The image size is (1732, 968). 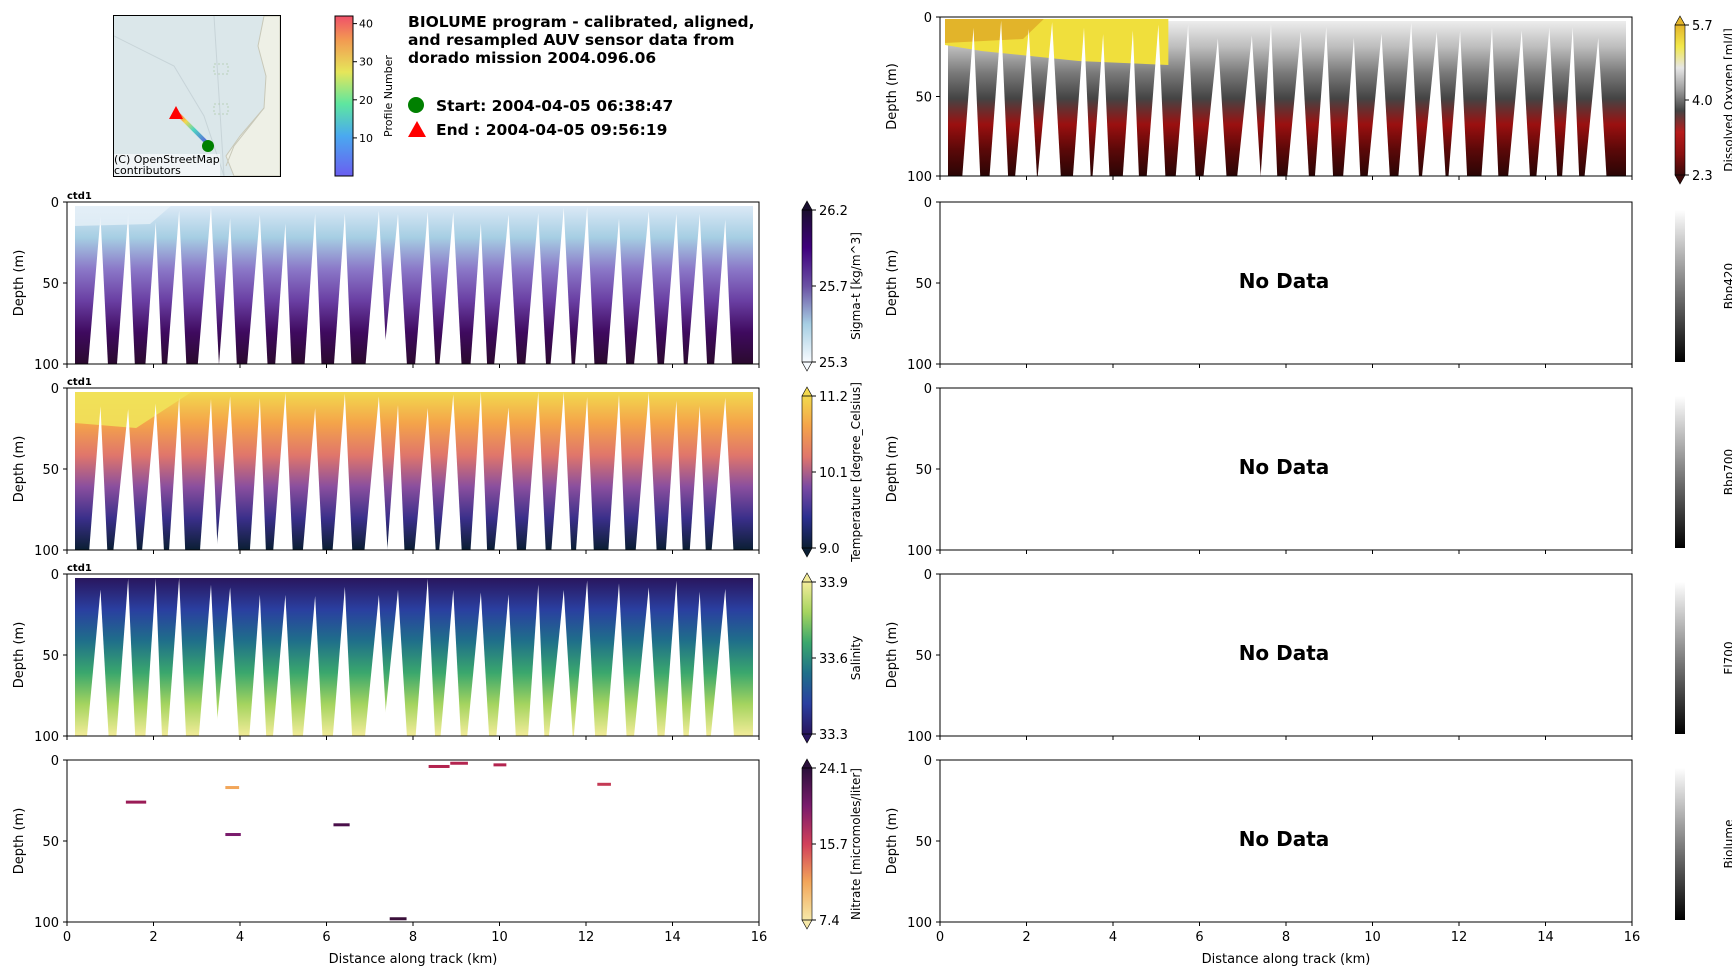 I want to click on panel-tag: ctd1, so click(x=79, y=568).